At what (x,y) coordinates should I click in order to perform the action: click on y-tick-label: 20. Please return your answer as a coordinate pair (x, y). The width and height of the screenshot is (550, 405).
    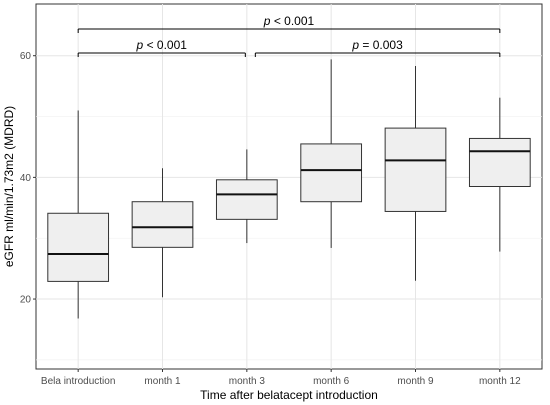
    Looking at the image, I should click on (26, 300).